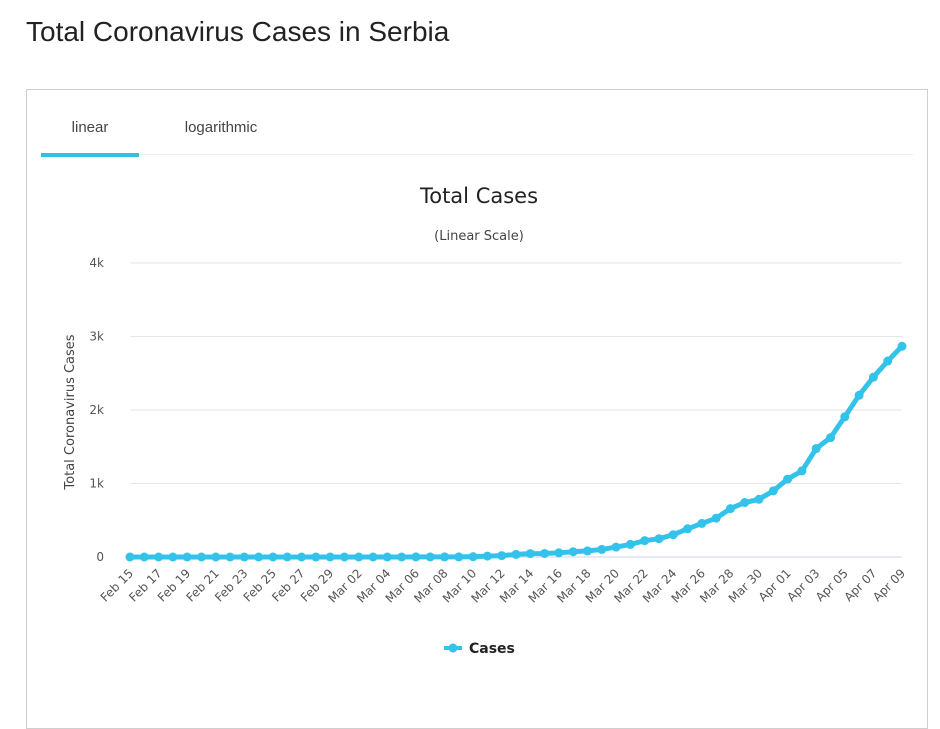  I want to click on legend-swatch-marker, so click(453, 648).